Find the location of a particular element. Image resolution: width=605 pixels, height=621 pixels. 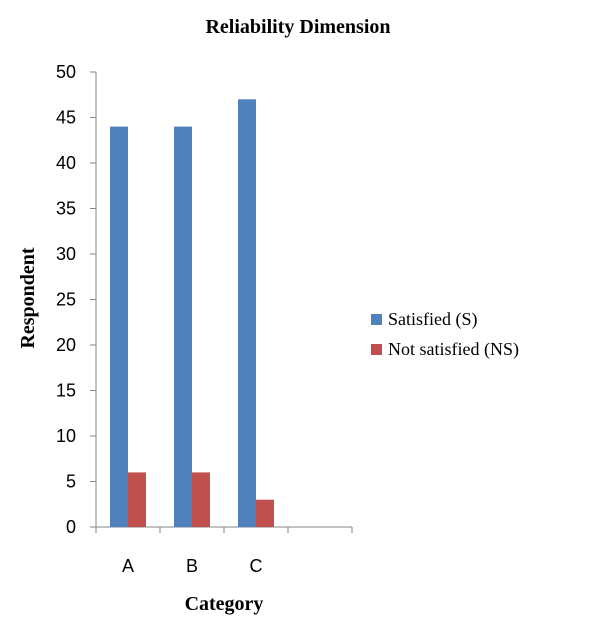

x-tick-label: A is located at coordinates (128, 566).